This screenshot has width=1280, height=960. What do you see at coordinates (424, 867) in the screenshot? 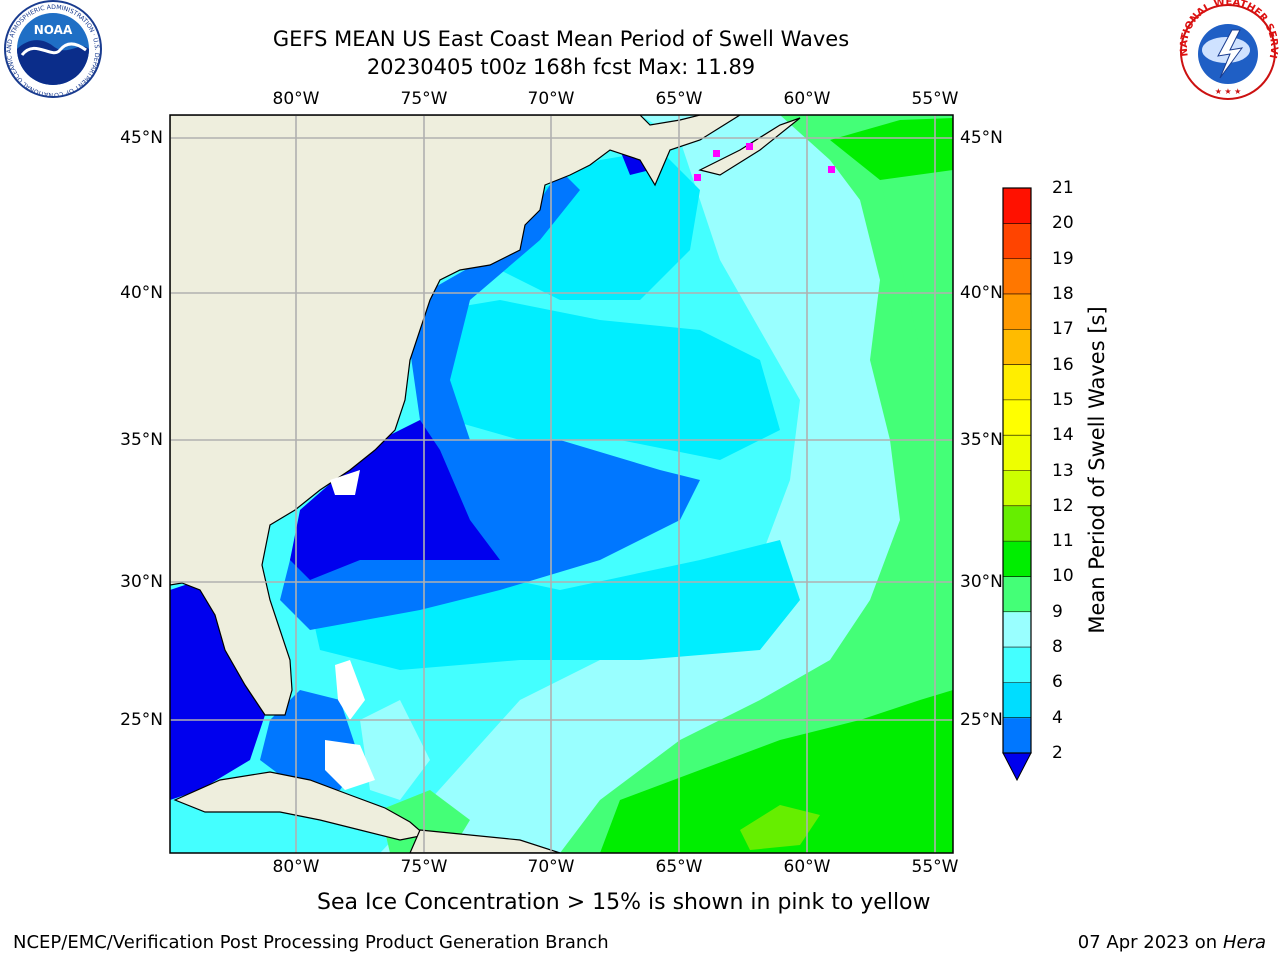
I see `lon-label-bottom: 75°W` at bounding box center [424, 867].